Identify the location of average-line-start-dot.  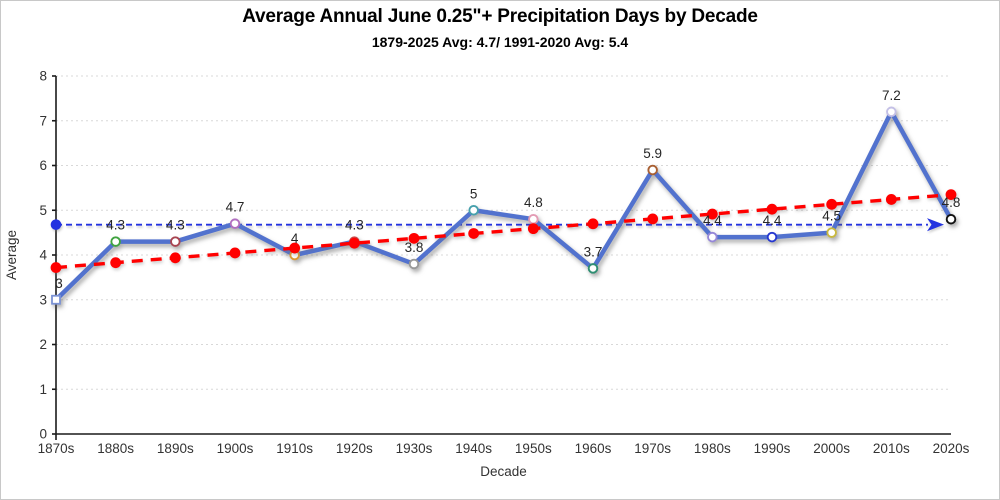
(56, 224).